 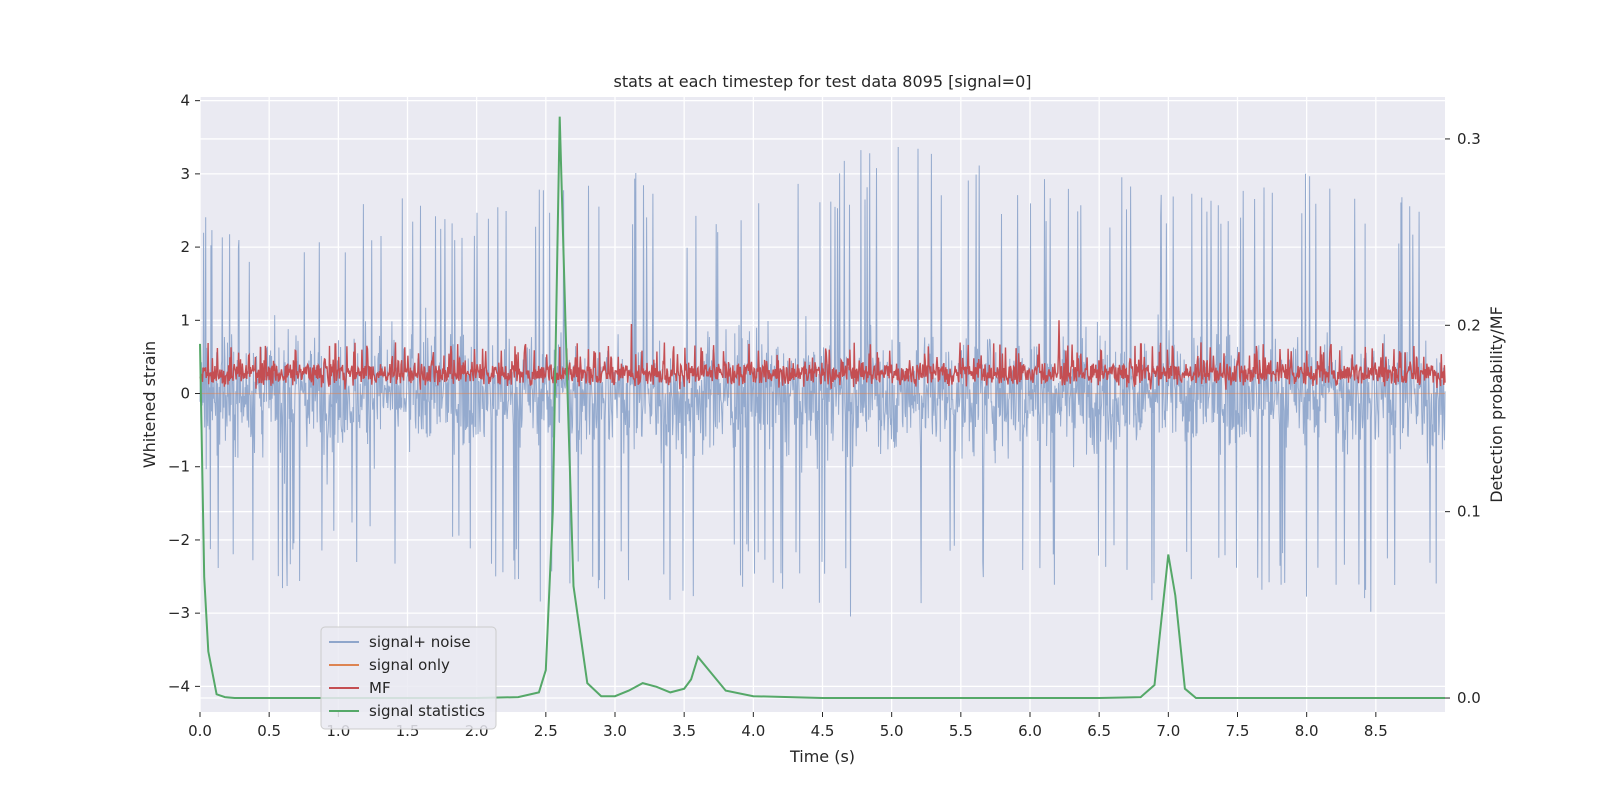 I want to click on x-tick-label: 4.0, so click(x=753, y=731).